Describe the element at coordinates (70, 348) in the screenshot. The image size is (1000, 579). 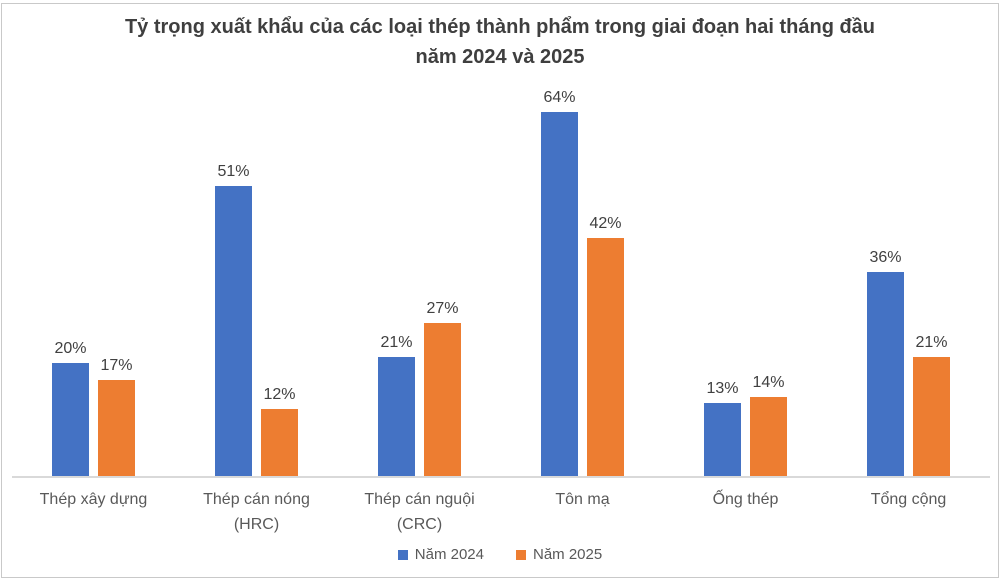
I see `data-label: 20%` at that location.